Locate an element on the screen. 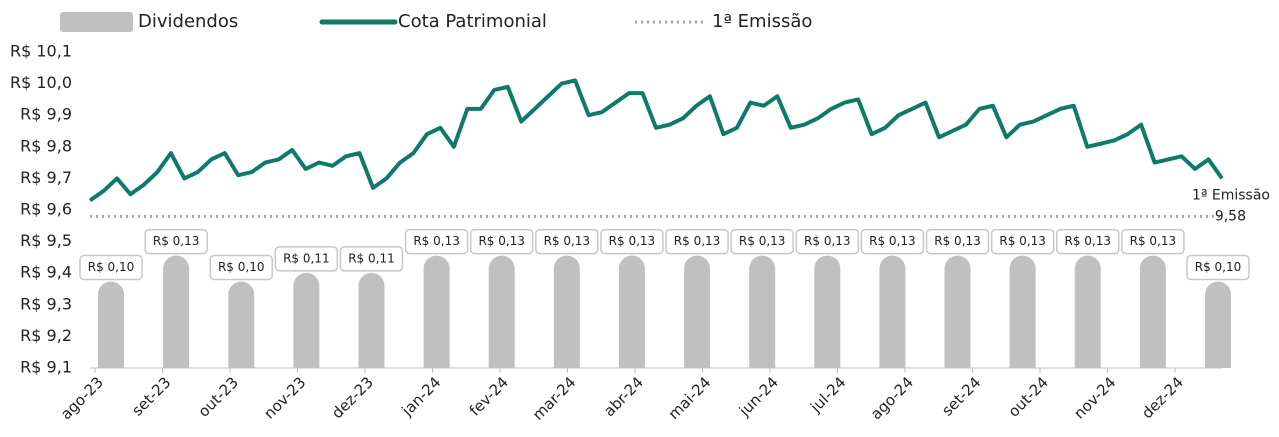 The width and height of the screenshot is (1279, 437). x-tick-label: out-23 is located at coordinates (218, 396).